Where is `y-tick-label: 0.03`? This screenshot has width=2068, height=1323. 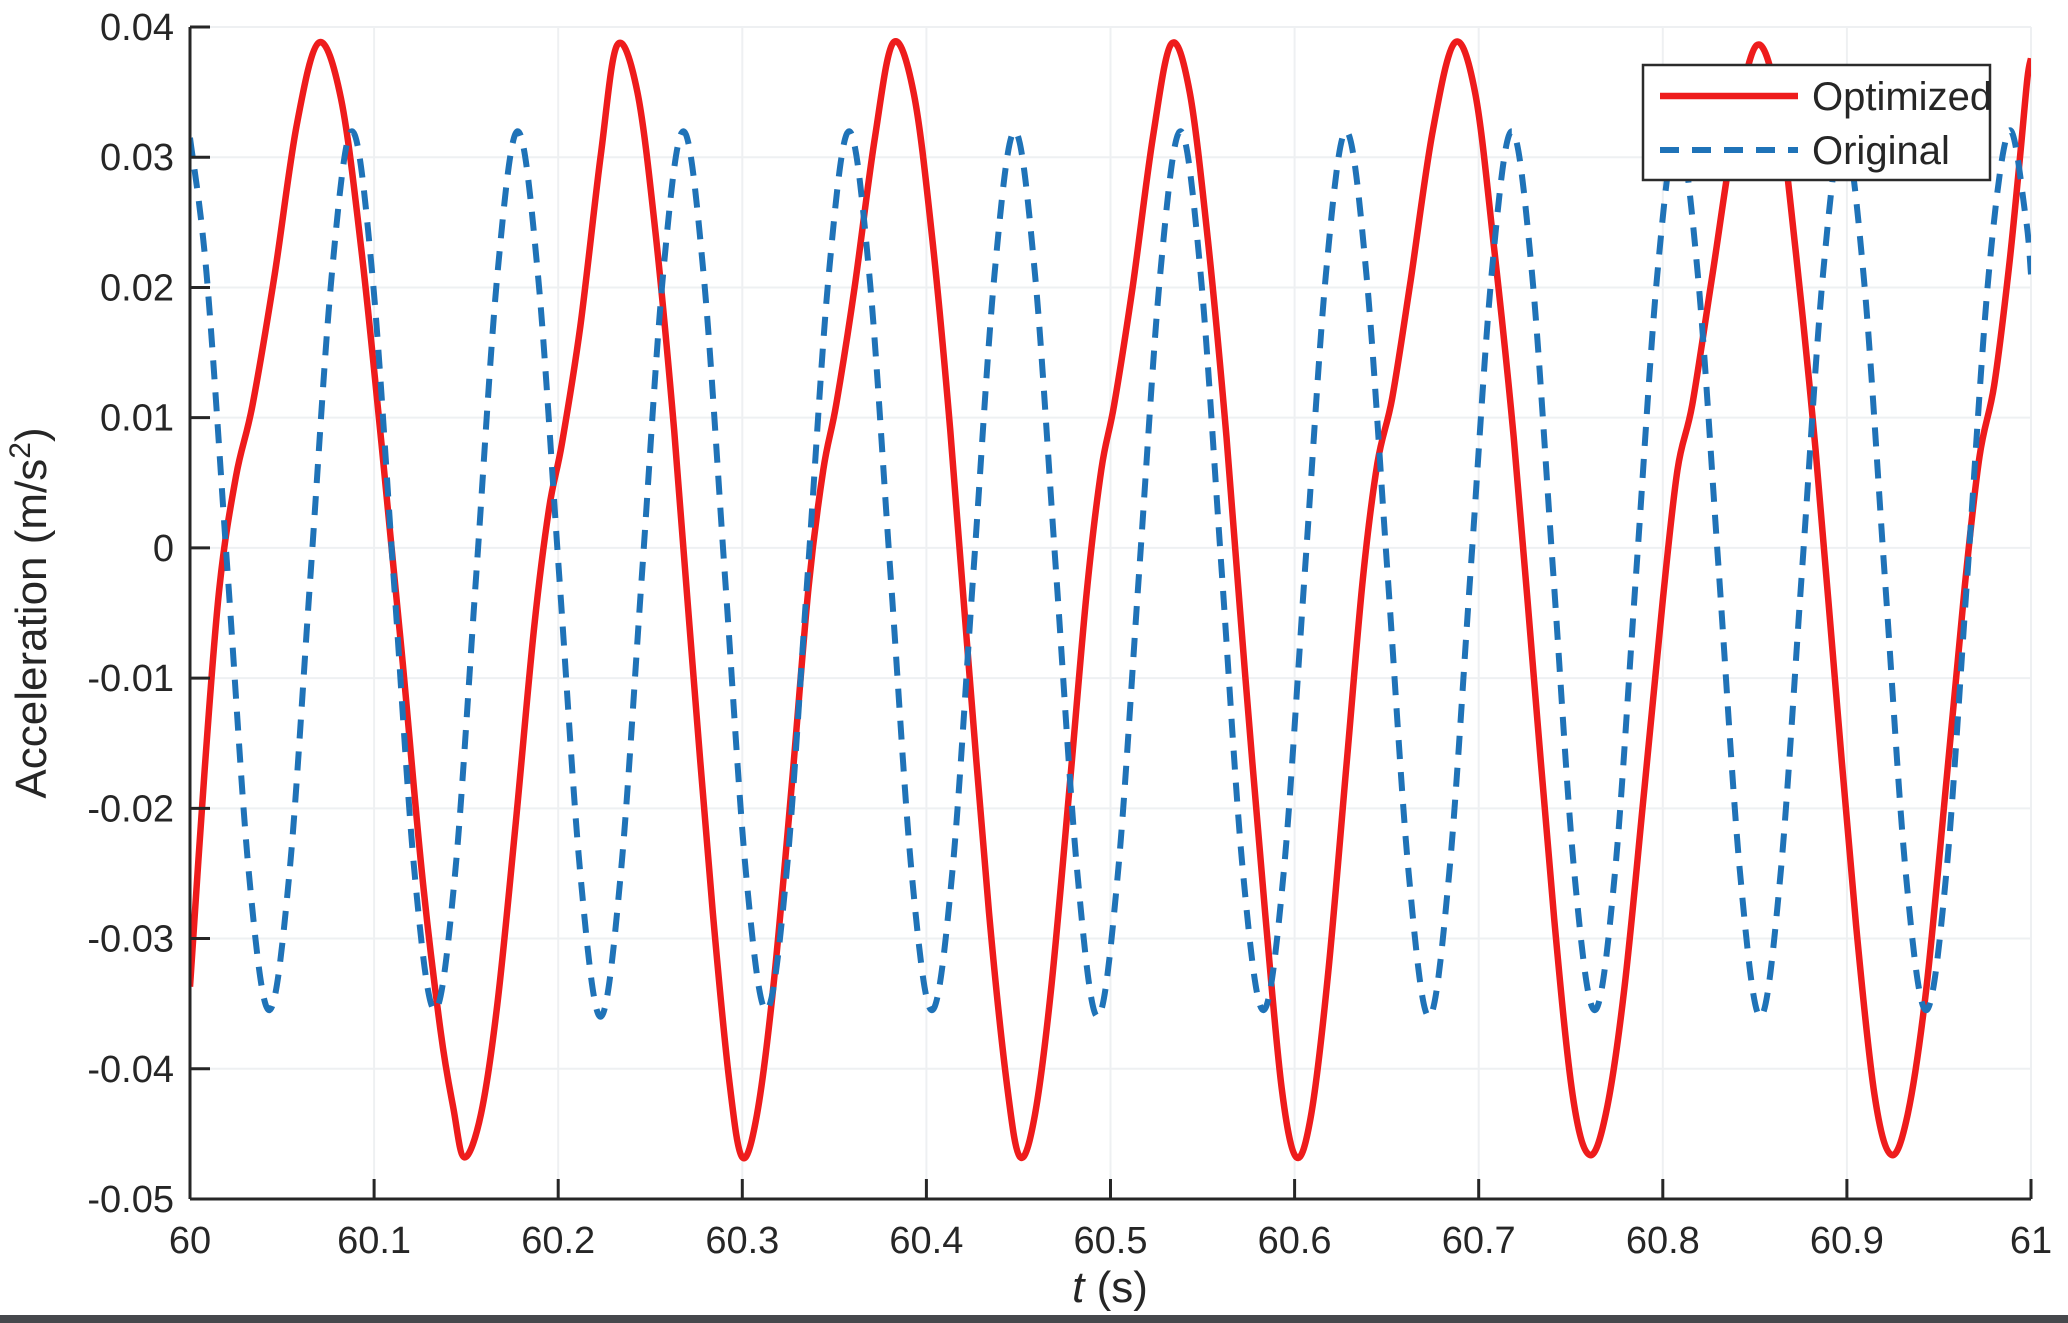 y-tick-label: 0.03 is located at coordinates (137, 158).